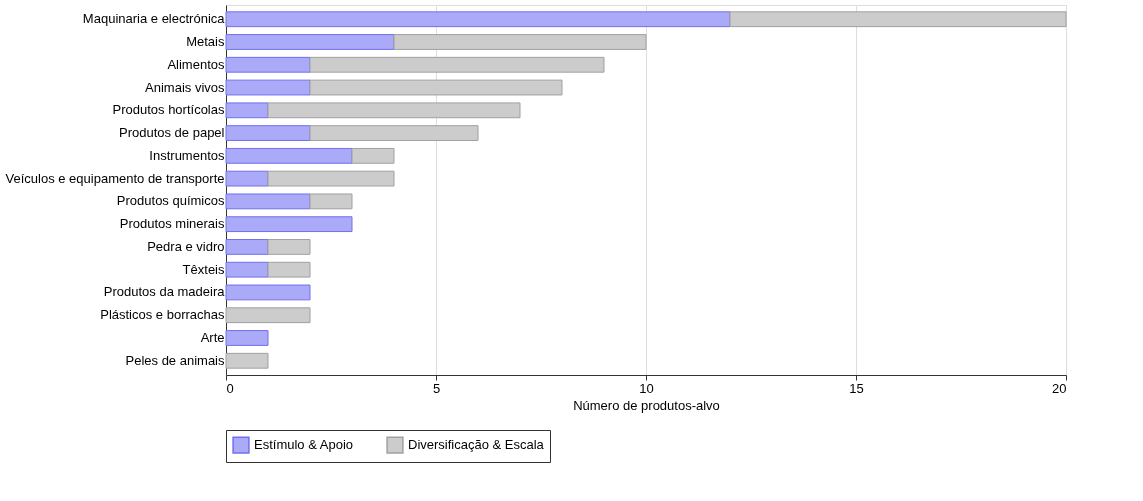 The image size is (1143, 501). What do you see at coordinates (171, 133) in the screenshot?
I see `y-tick-label: Produtos de papel` at bounding box center [171, 133].